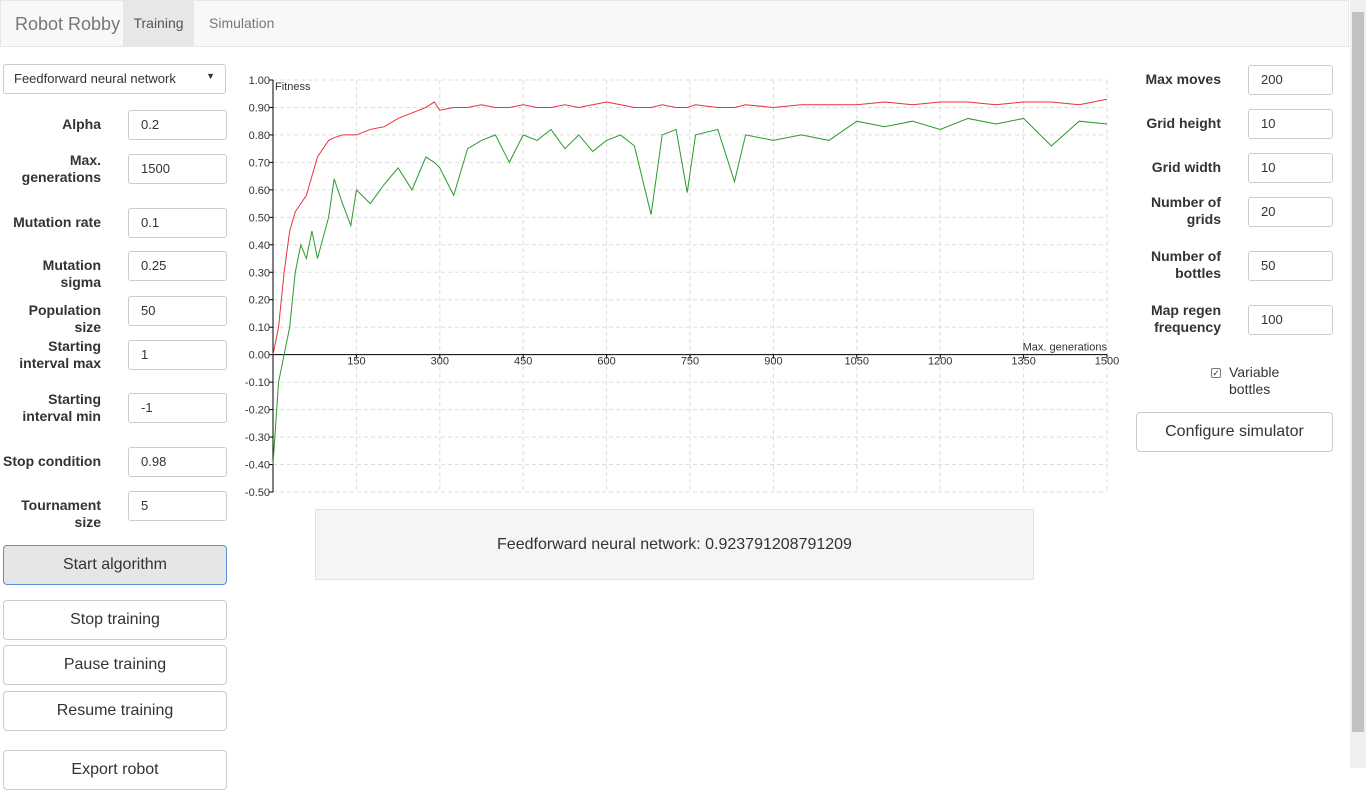 The height and width of the screenshot is (790, 1366). I want to click on input: 0.1, so click(177, 223).